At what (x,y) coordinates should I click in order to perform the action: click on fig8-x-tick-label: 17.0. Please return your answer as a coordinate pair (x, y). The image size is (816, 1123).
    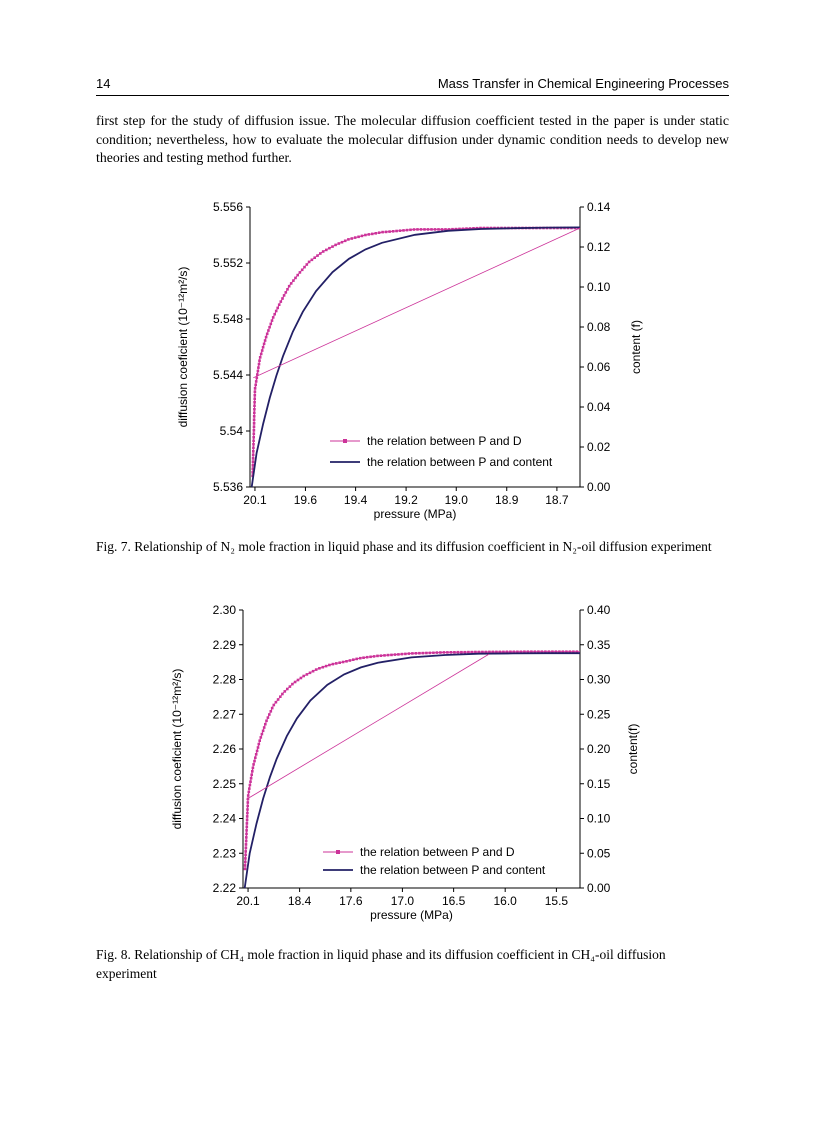
    Looking at the image, I should click on (403, 901).